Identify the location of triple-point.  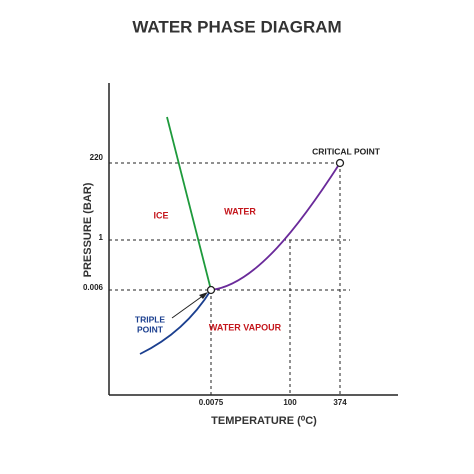
(211, 290).